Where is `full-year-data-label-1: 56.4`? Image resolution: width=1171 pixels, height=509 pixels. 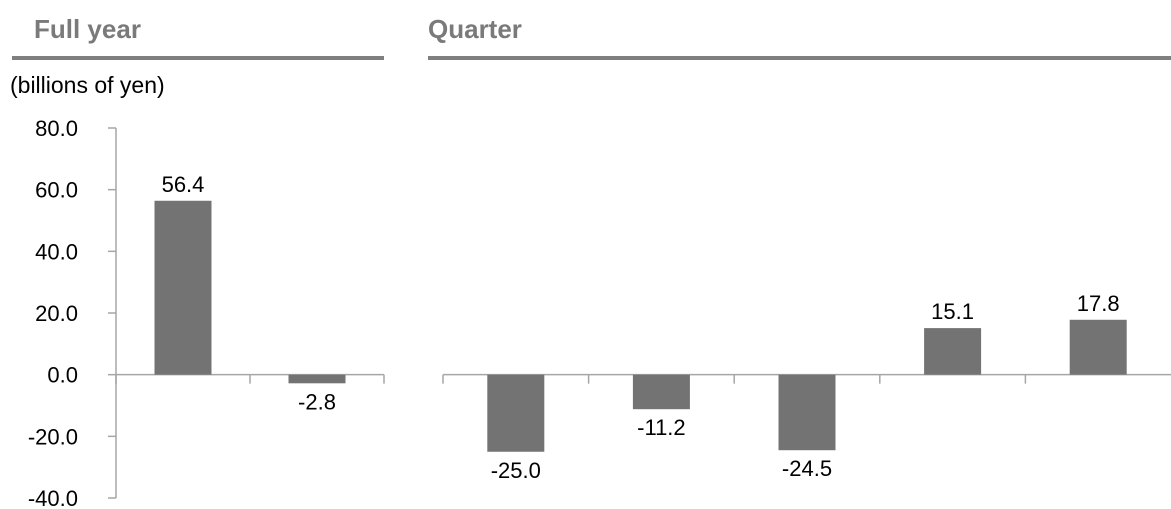 full-year-data-label-1: 56.4 is located at coordinates (183, 184).